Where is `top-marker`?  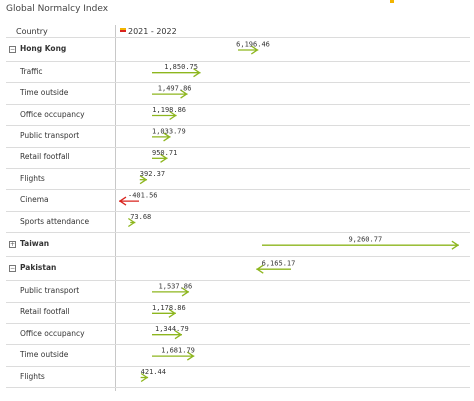 top-marker is located at coordinates (392, 1).